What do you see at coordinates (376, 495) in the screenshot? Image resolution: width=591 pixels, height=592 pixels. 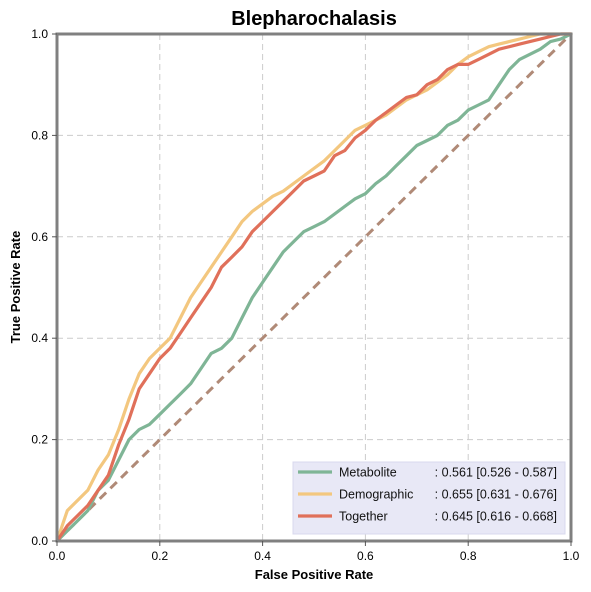 I see `legend-label-demographic: Demographic` at bounding box center [376, 495].